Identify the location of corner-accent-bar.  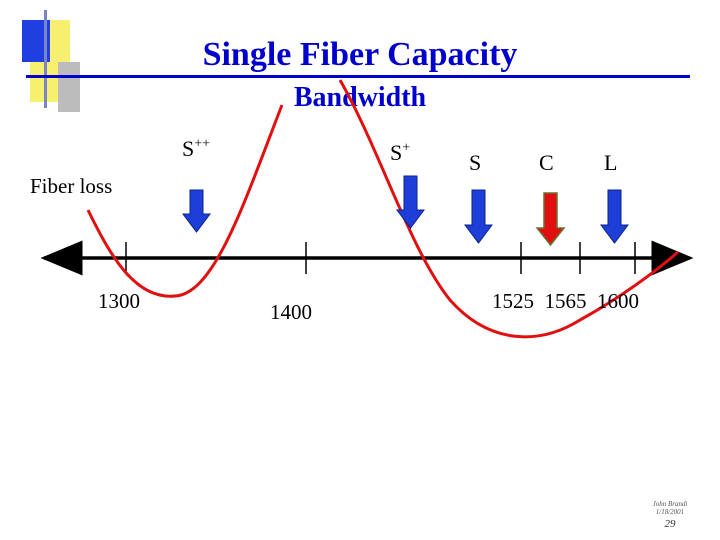
(45, 59).